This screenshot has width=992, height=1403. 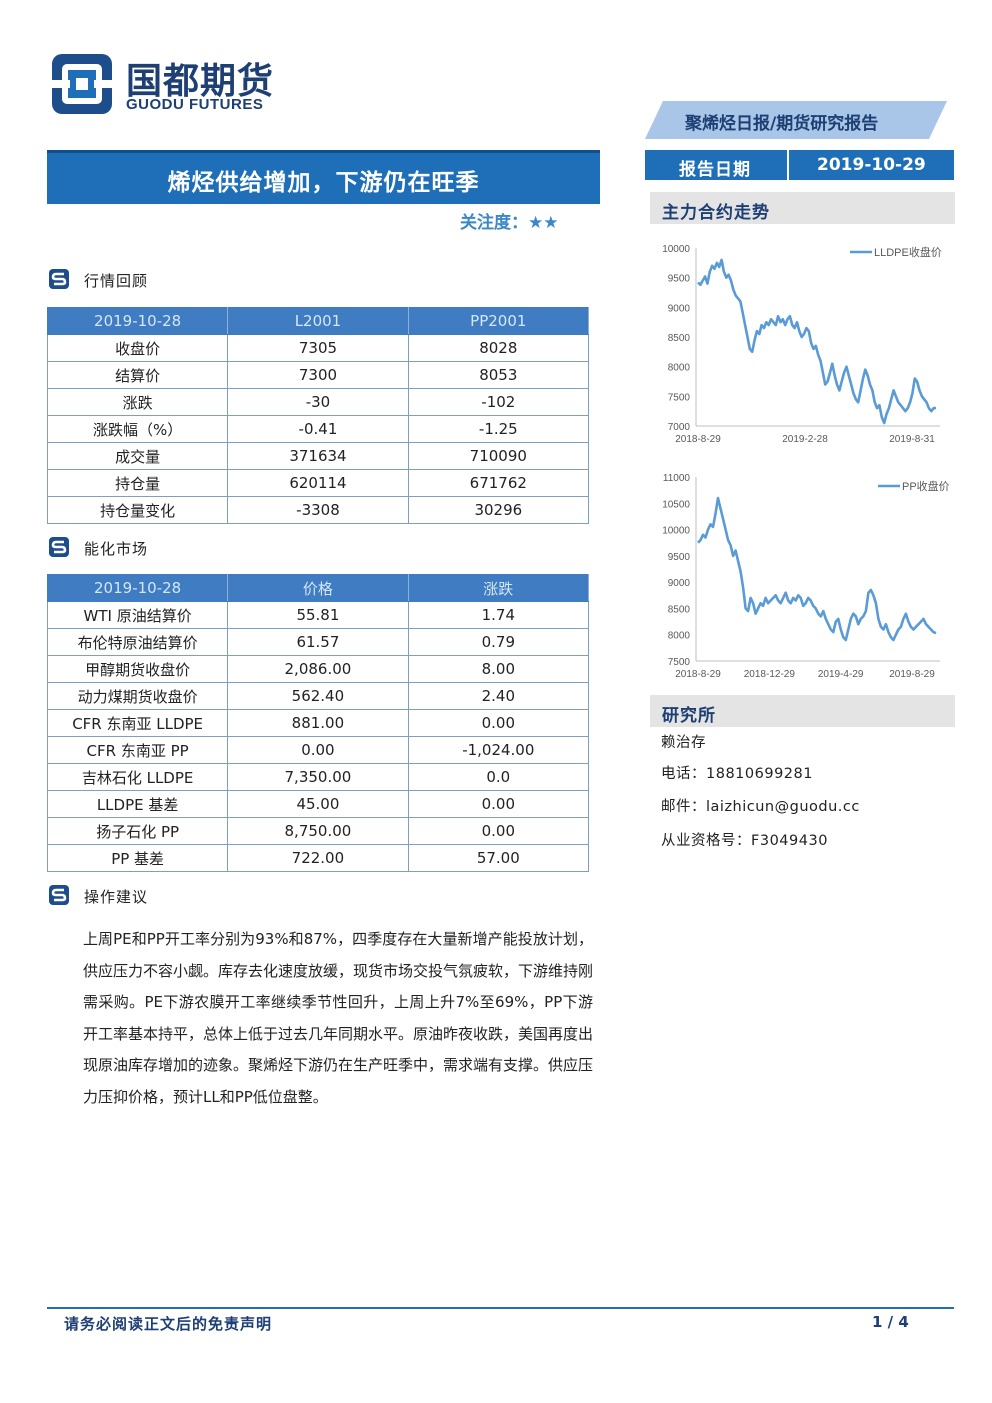 What do you see at coordinates (498, 588) in the screenshot?
I see `table-header-cell: 涨跌` at bounding box center [498, 588].